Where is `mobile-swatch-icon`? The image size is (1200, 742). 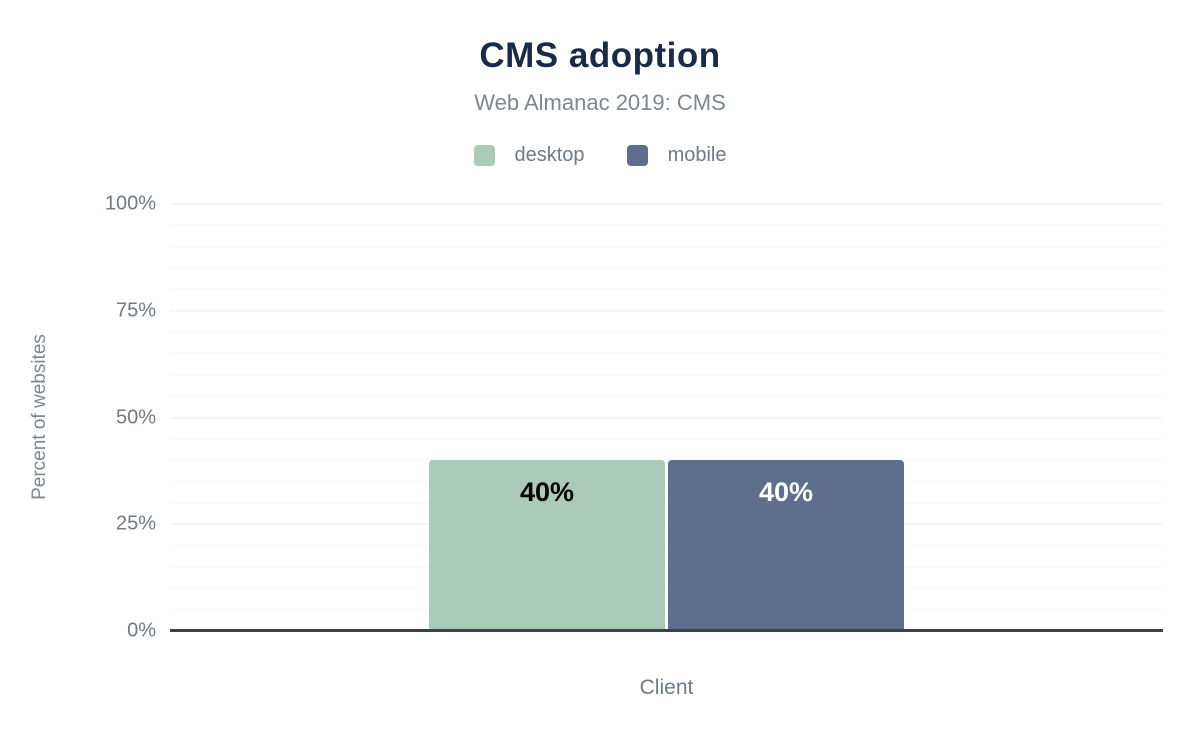
mobile-swatch-icon is located at coordinates (637, 155).